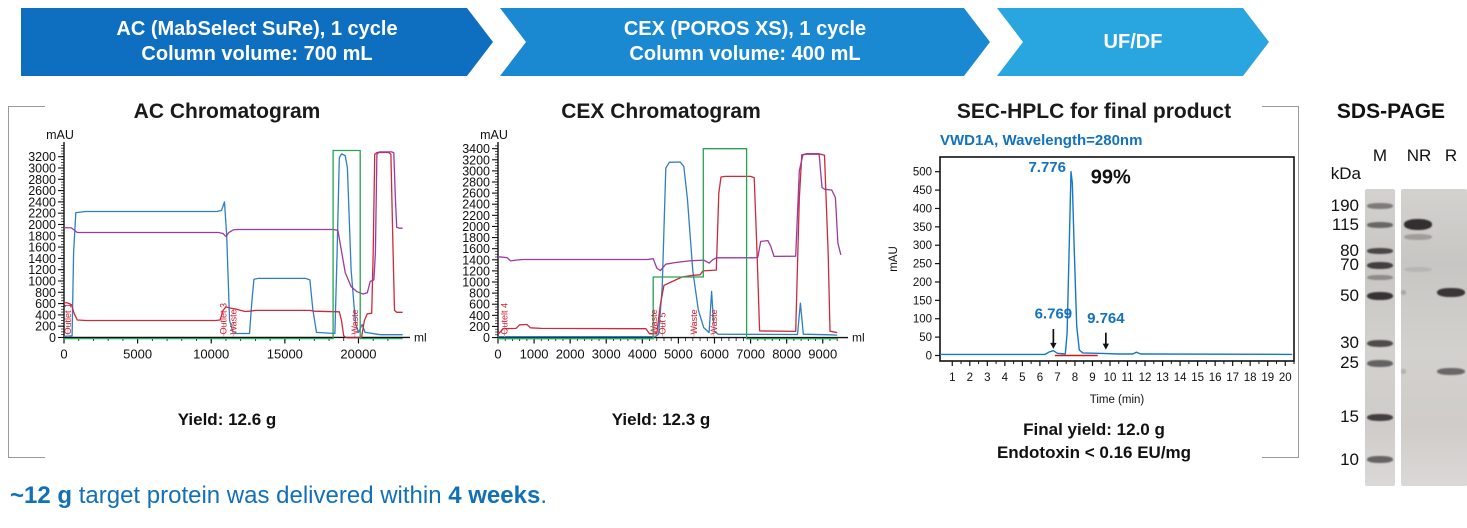 The height and width of the screenshot is (528, 1467). What do you see at coordinates (678, 354) in the screenshot?
I see `svg-text: 5000` at bounding box center [678, 354].